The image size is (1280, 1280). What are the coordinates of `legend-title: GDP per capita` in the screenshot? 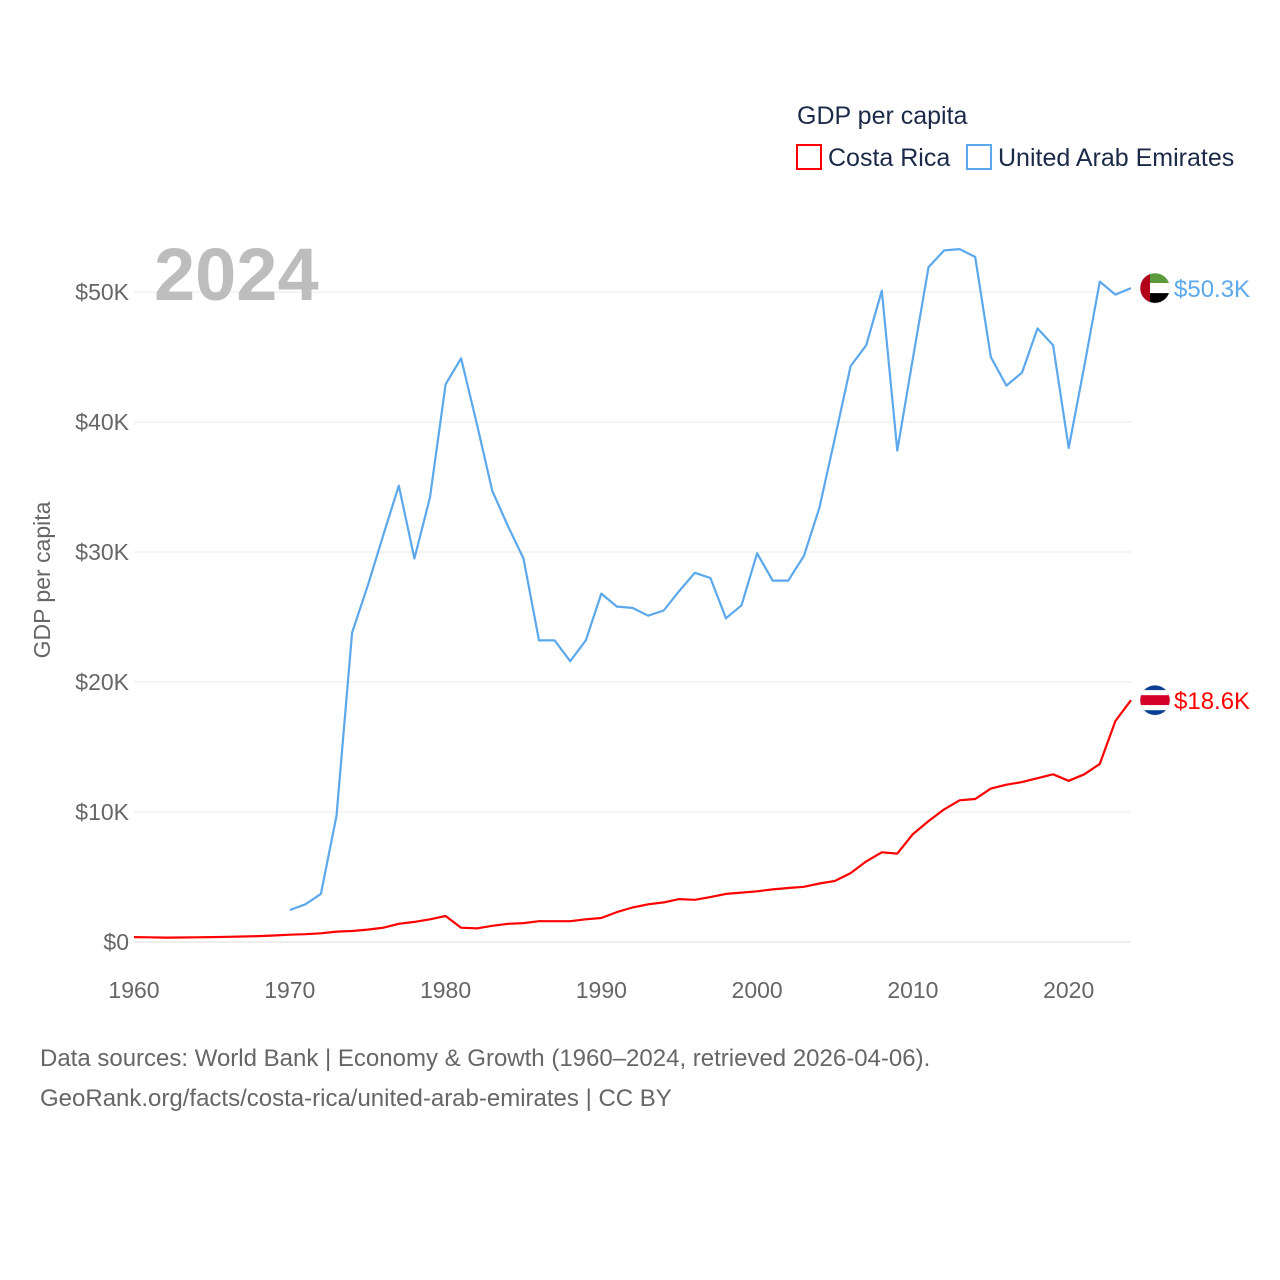 It's located at (882, 116).